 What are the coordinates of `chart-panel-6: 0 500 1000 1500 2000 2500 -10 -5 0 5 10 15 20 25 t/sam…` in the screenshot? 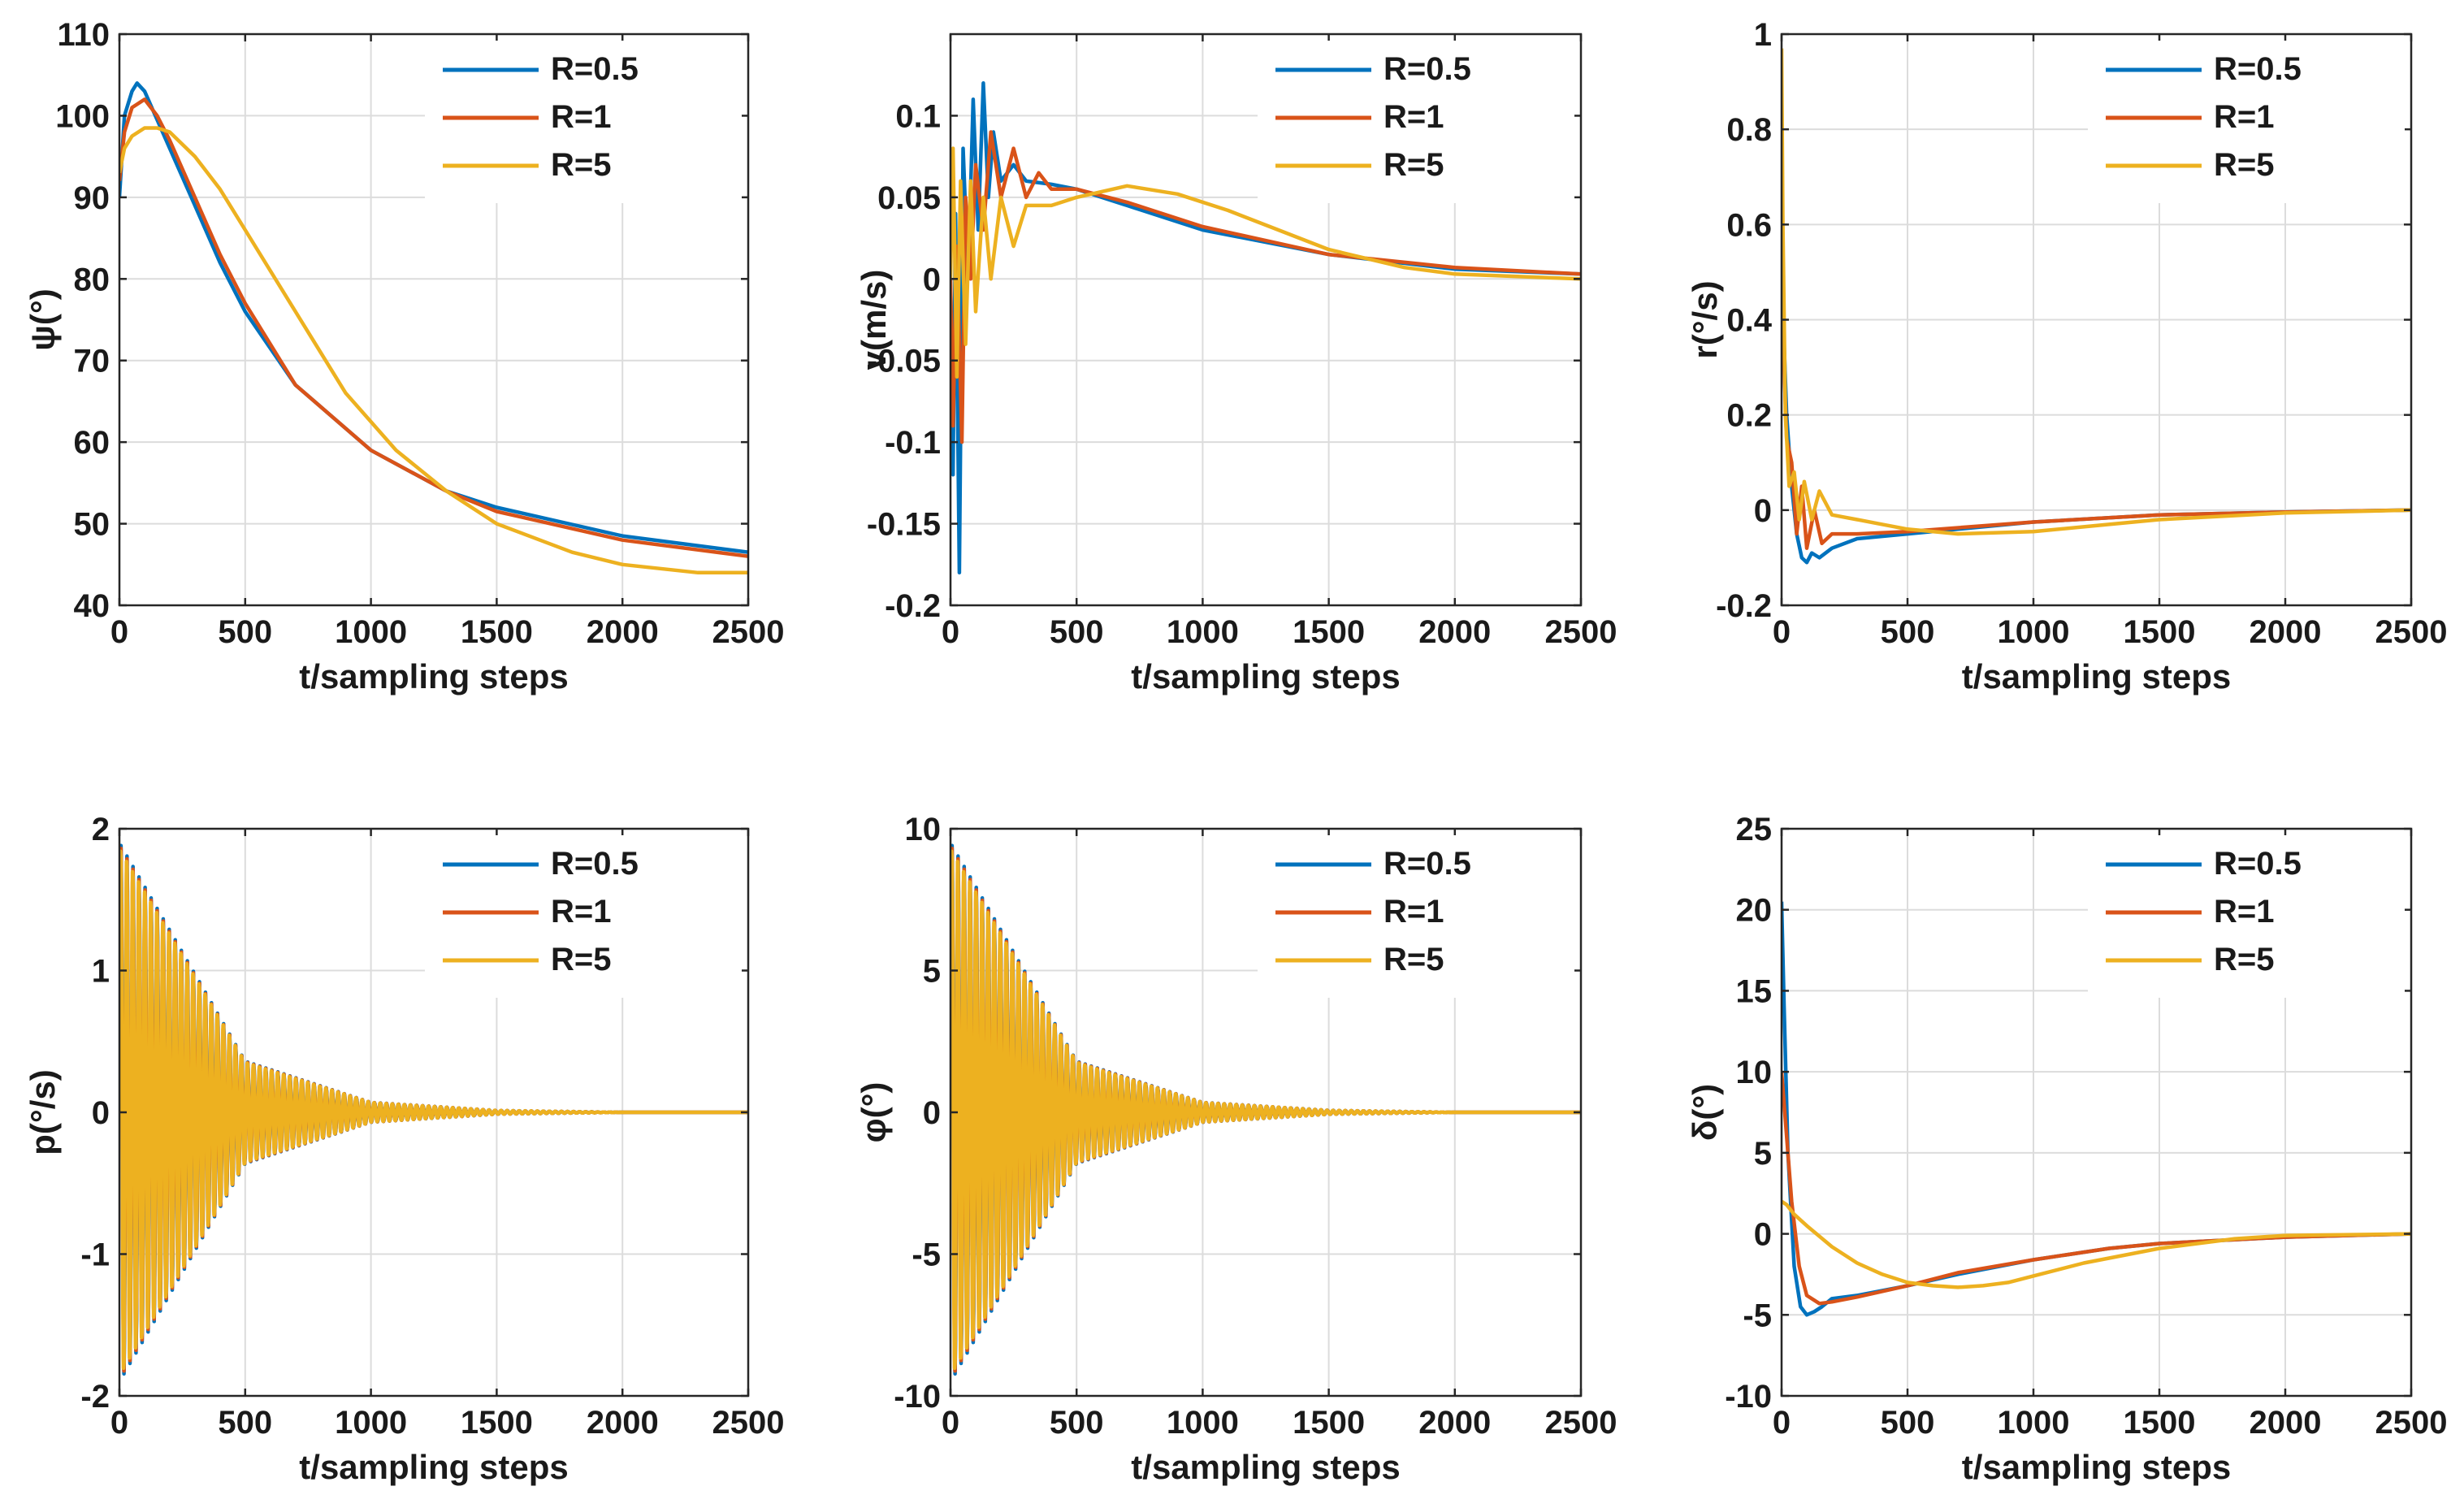 It's located at (2066, 1149).